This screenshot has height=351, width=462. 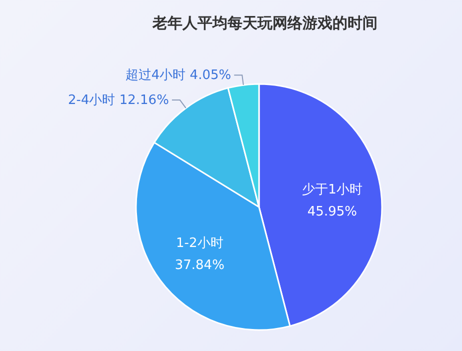 What do you see at coordinates (118, 100) in the screenshot?
I see `slice-label: 2-4小时 12.16%` at bounding box center [118, 100].